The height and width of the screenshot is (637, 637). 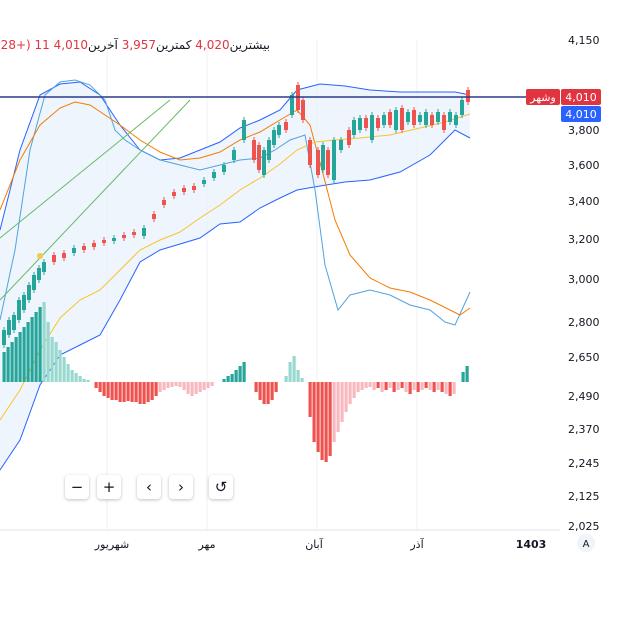 I want to click on corner-badge-label: A, so click(x=586, y=544).